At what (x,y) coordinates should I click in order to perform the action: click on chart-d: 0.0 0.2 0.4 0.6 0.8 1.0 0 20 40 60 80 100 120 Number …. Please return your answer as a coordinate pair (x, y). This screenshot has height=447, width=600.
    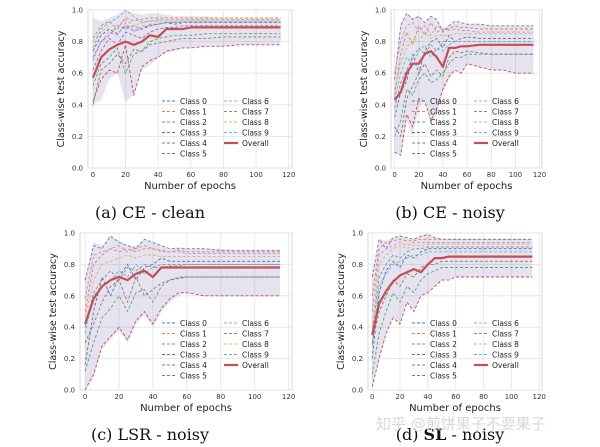
    Looking at the image, I should click on (441, 322).